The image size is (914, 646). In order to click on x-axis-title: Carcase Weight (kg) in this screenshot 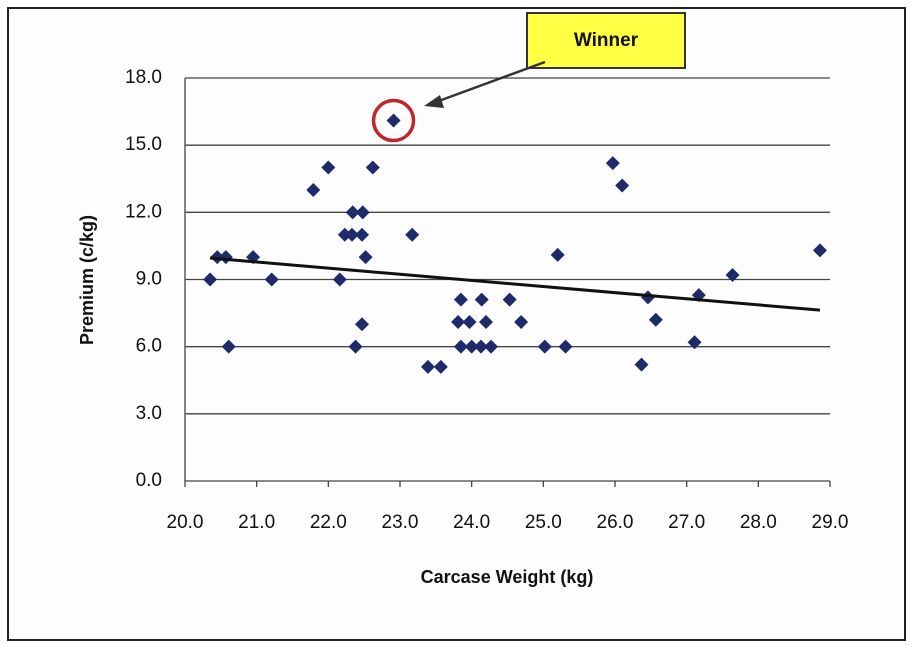, I will do `click(507, 577)`.